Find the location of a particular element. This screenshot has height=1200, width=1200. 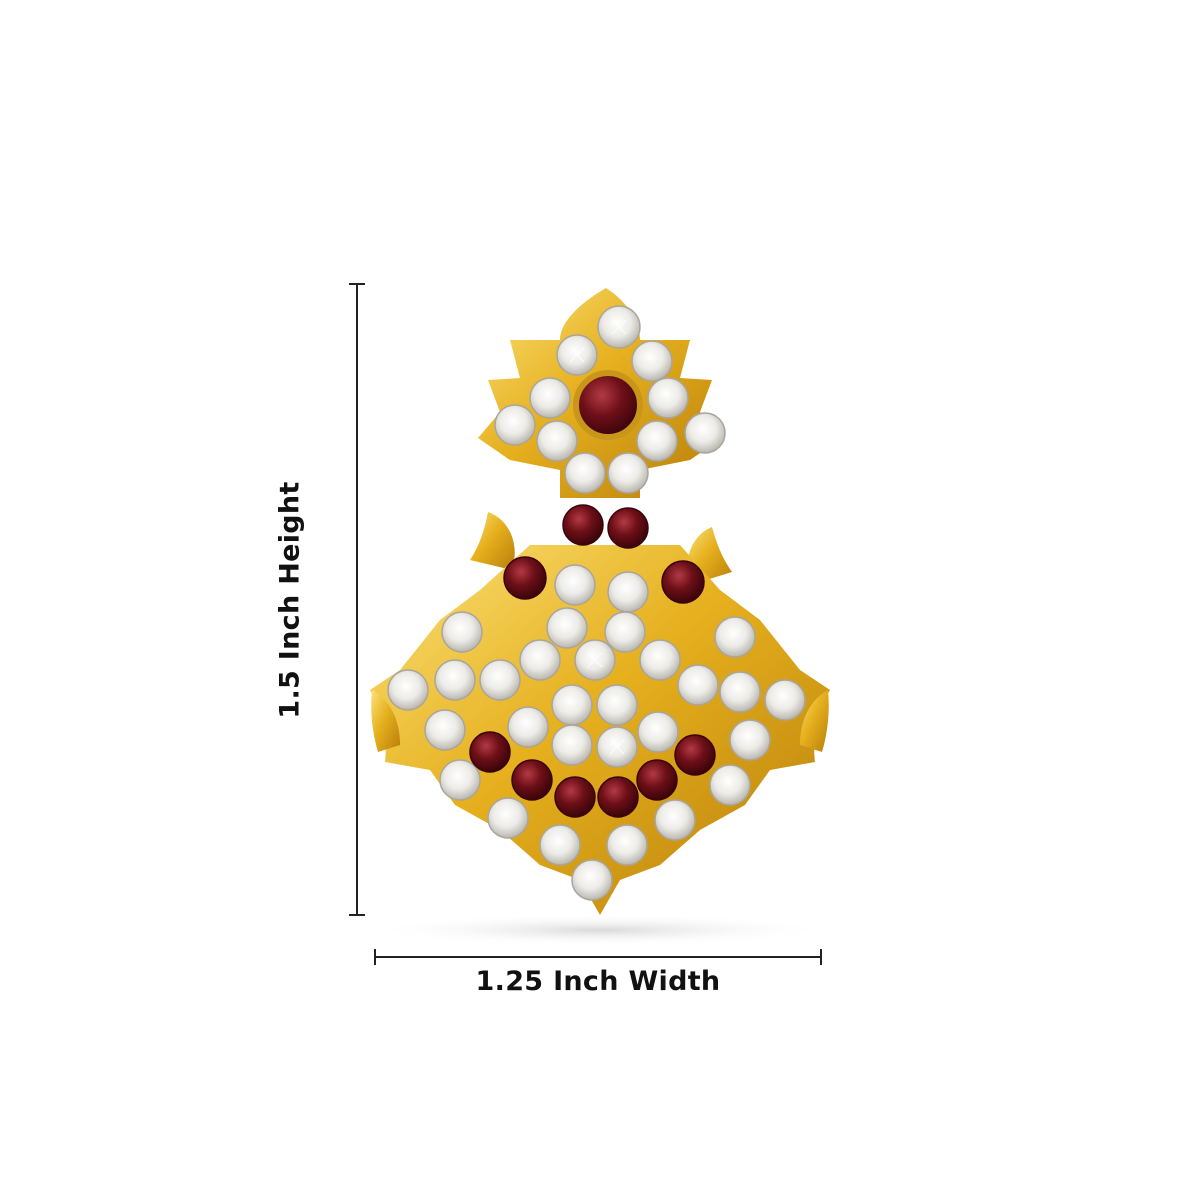

width-label: 1.25 Inch Width is located at coordinates (598, 981).